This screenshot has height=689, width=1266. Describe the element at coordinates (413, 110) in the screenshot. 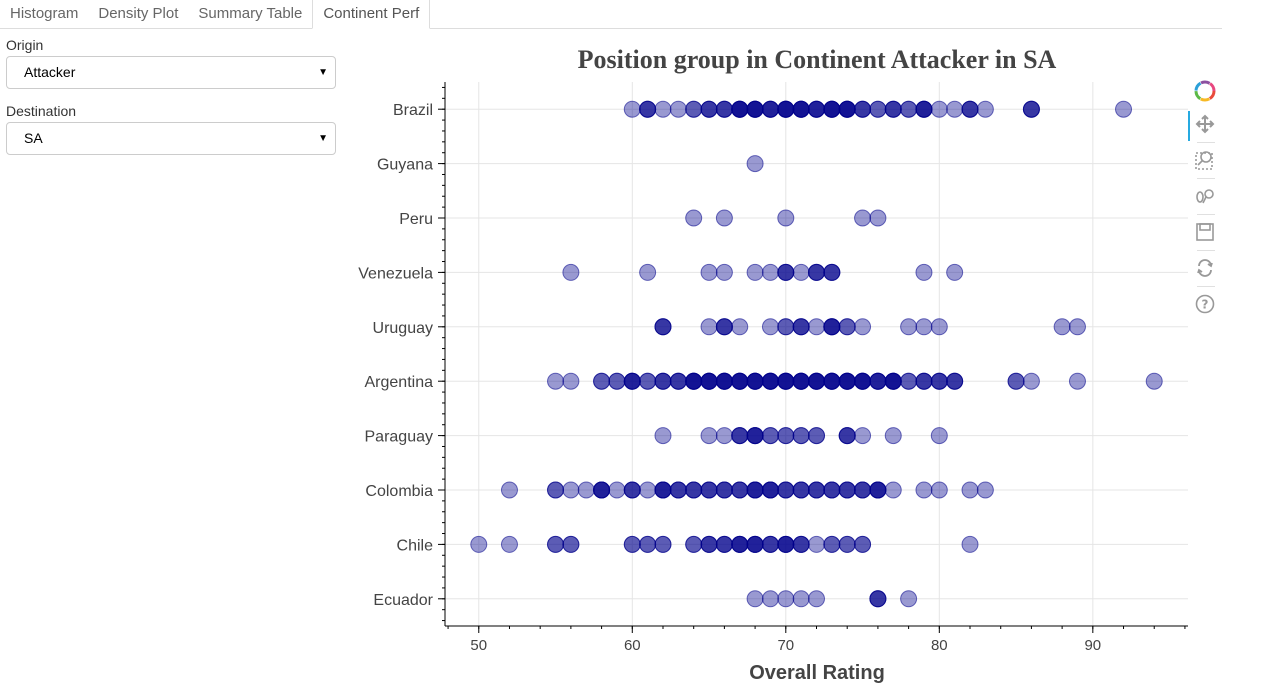

I see `y-tick-label: Brazil` at that location.